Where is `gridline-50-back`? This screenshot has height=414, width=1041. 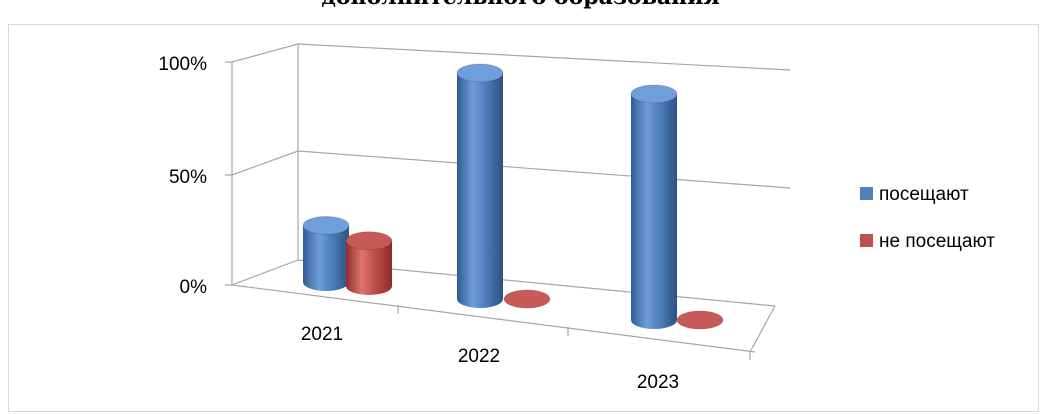
gridline-50-back is located at coordinates (544, 169).